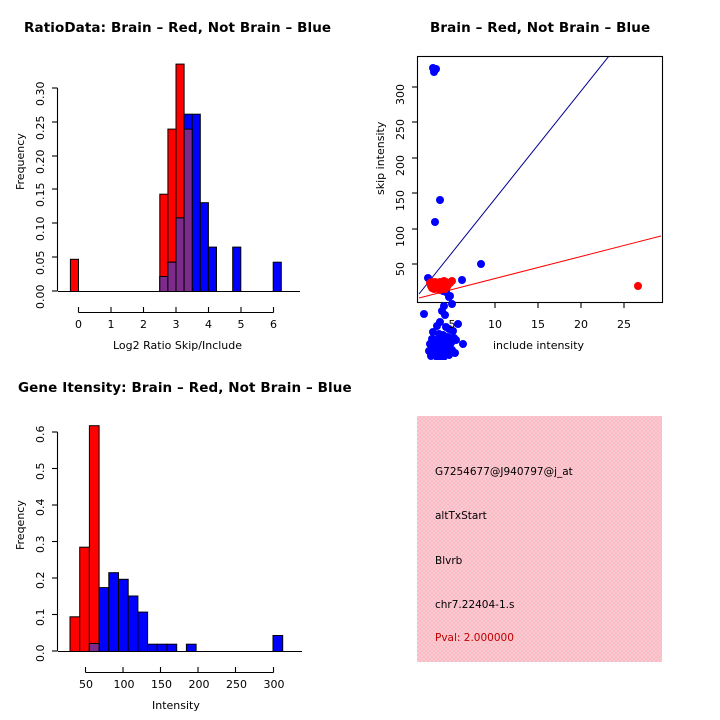 This screenshot has height=720, width=720. I want to click on ytick-label: 0.00, so click(40, 297).